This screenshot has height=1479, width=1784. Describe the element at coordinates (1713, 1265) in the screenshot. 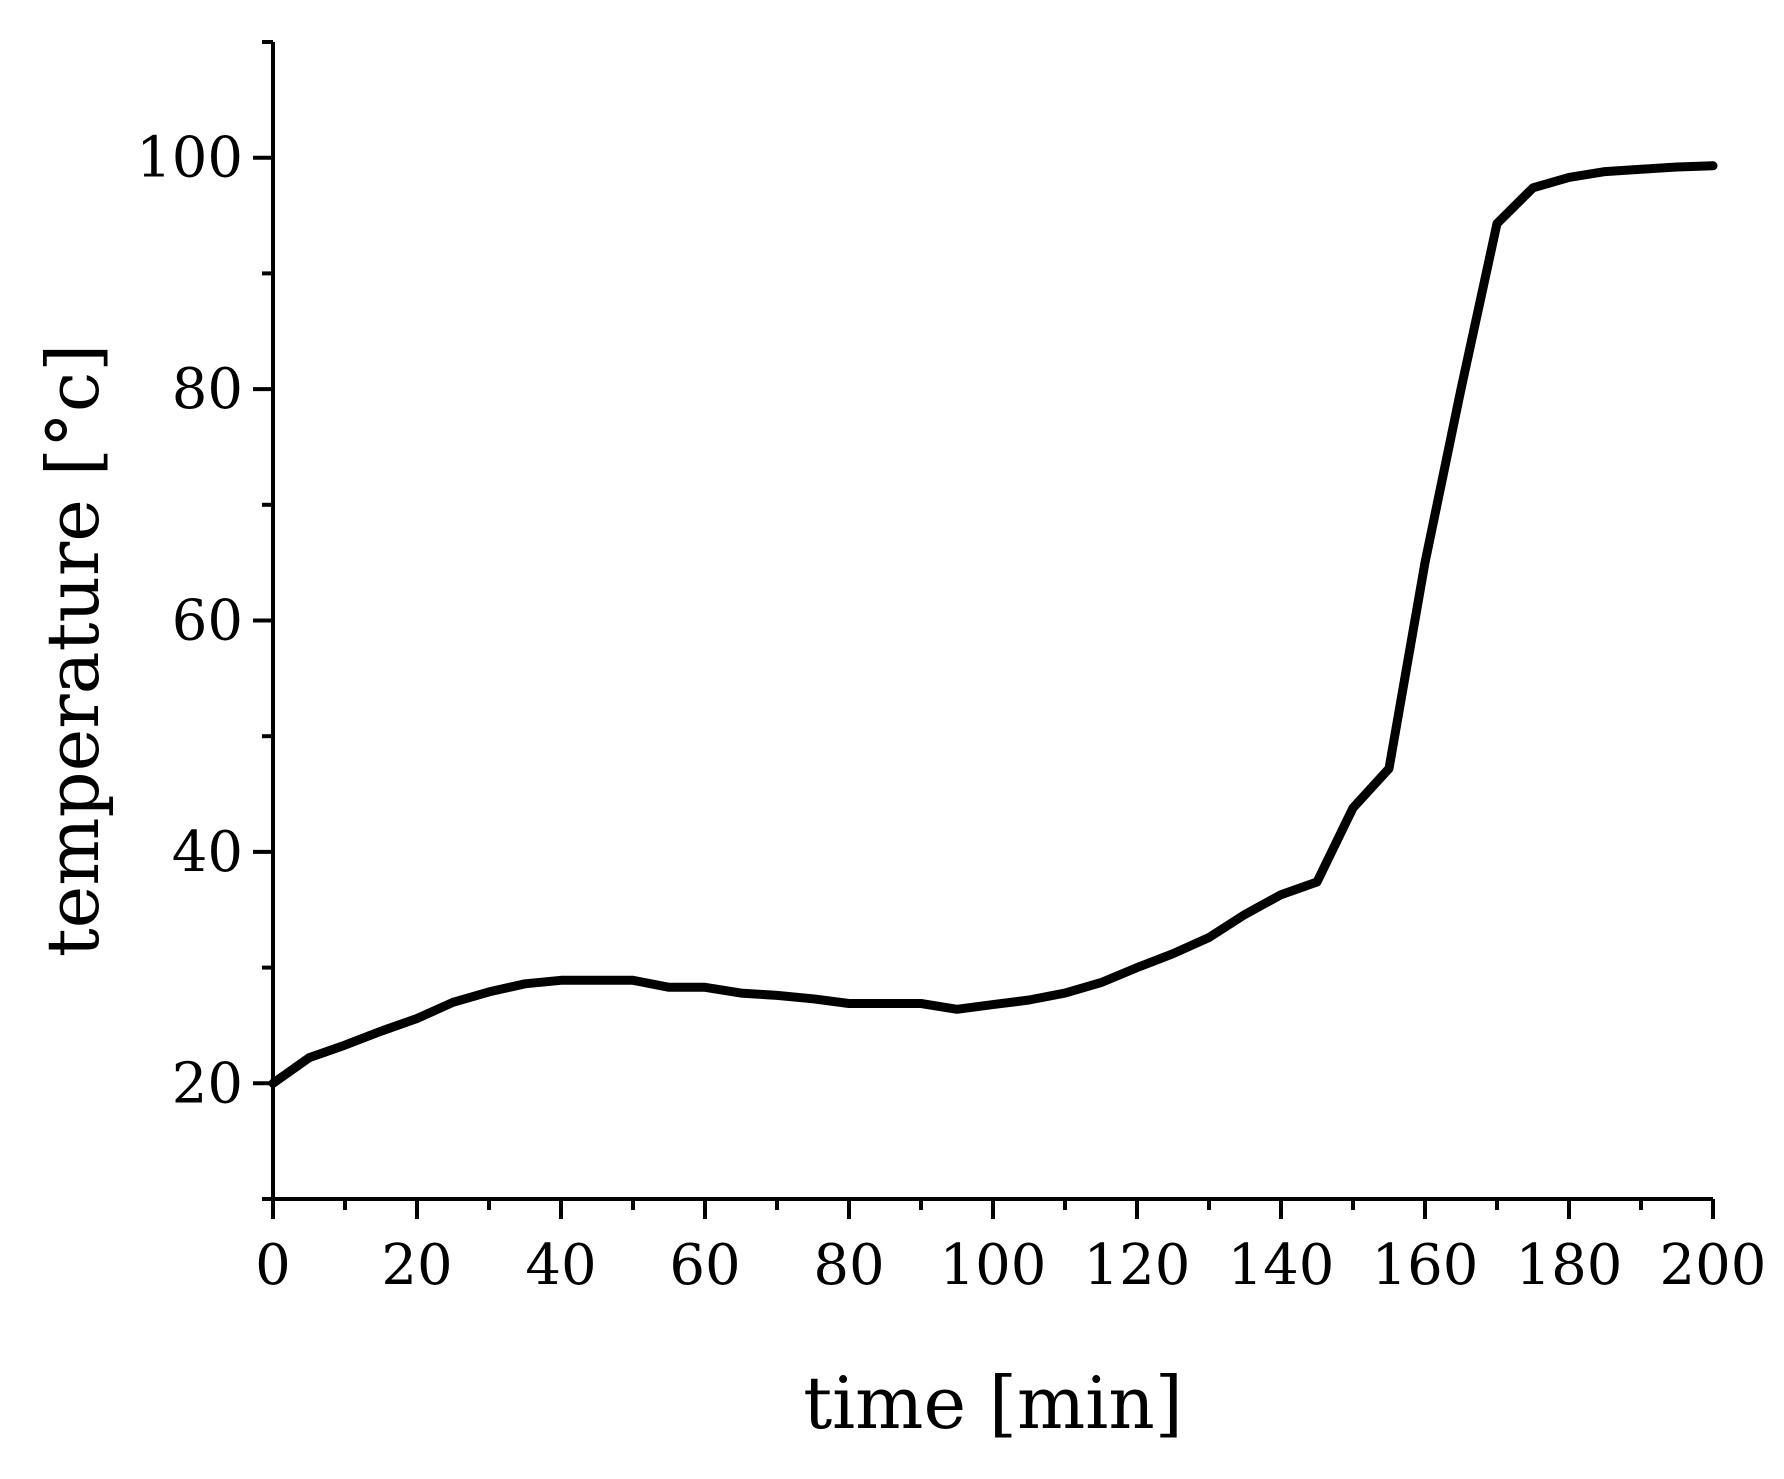

I see `x-tick-label: 200` at that location.